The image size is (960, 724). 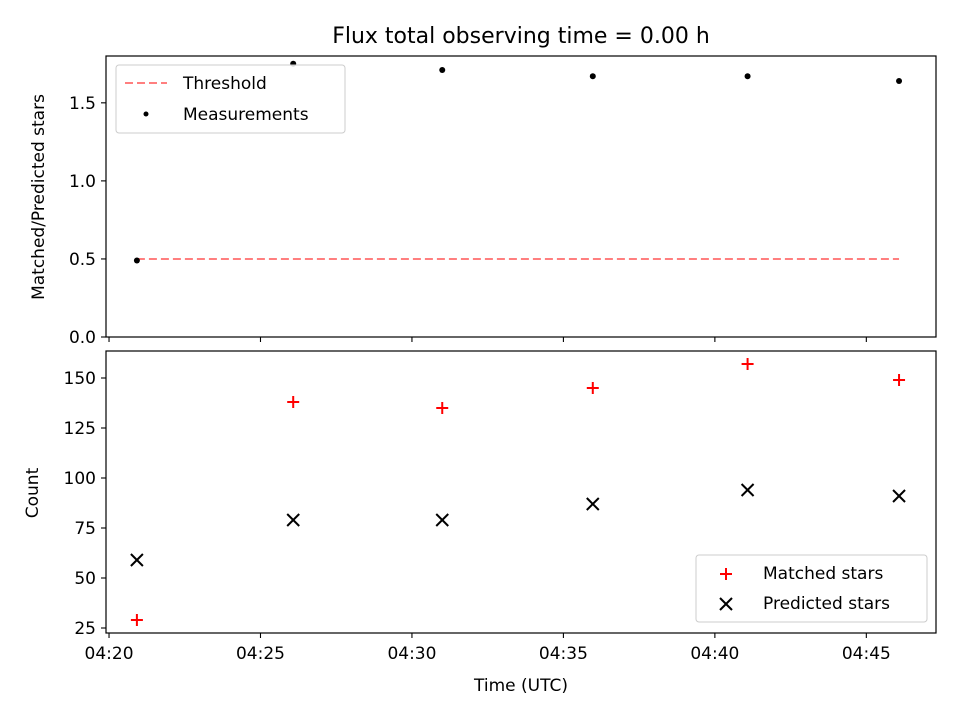 I want to click on legend-predicted-swatch-b, so click(x=726, y=604).